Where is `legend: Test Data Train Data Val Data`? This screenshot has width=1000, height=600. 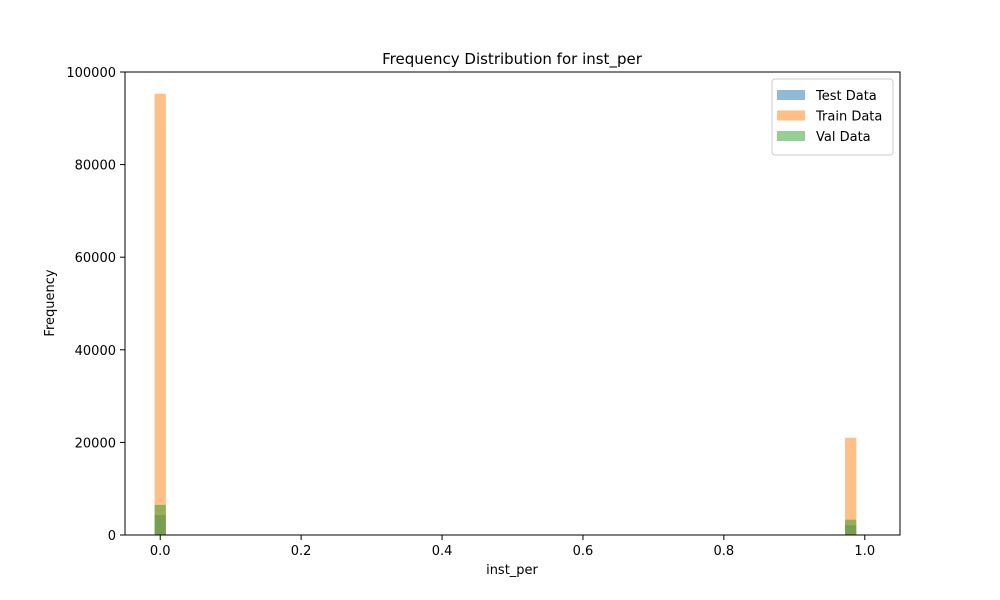 legend: Test Data Train Data Val Data is located at coordinates (832, 117).